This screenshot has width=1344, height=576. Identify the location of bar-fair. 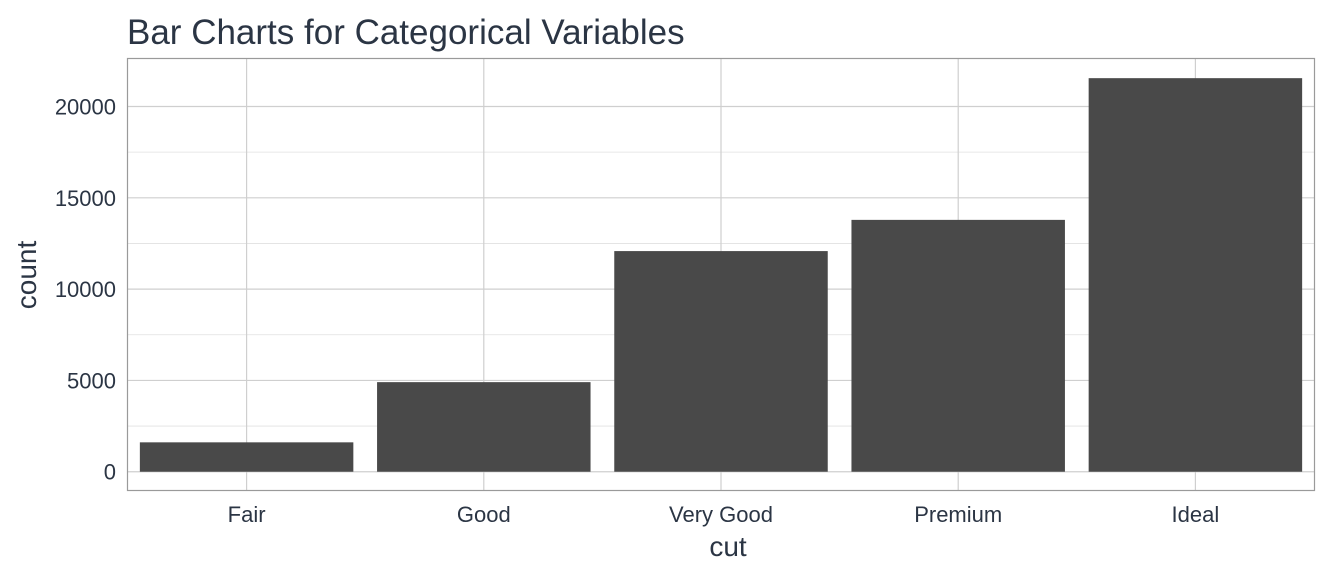
(246, 457).